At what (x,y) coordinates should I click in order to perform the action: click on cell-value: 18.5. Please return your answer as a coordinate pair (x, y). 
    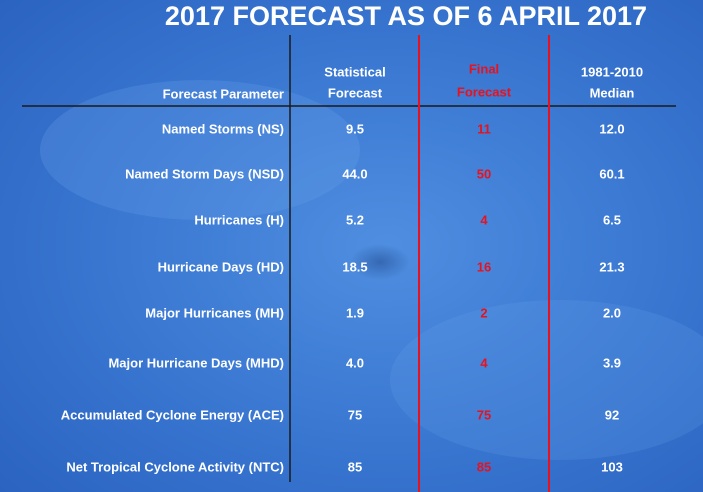
    Looking at the image, I should click on (354, 266).